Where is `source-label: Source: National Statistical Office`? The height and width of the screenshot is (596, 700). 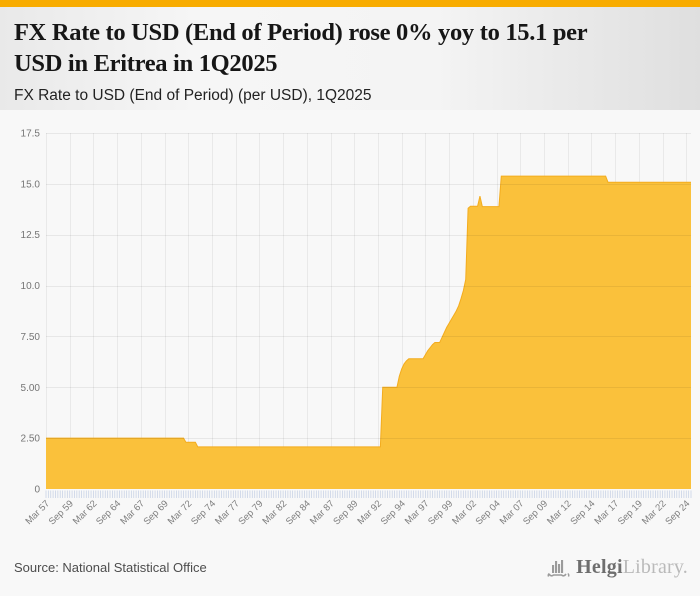 source-label: Source: National Statistical Office is located at coordinates (110, 567).